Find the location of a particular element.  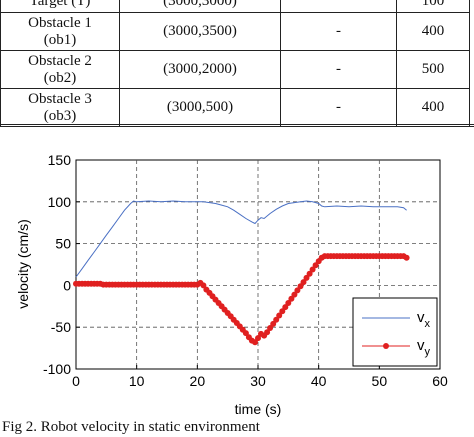

table-bottom-rule is located at coordinates (237, 125).